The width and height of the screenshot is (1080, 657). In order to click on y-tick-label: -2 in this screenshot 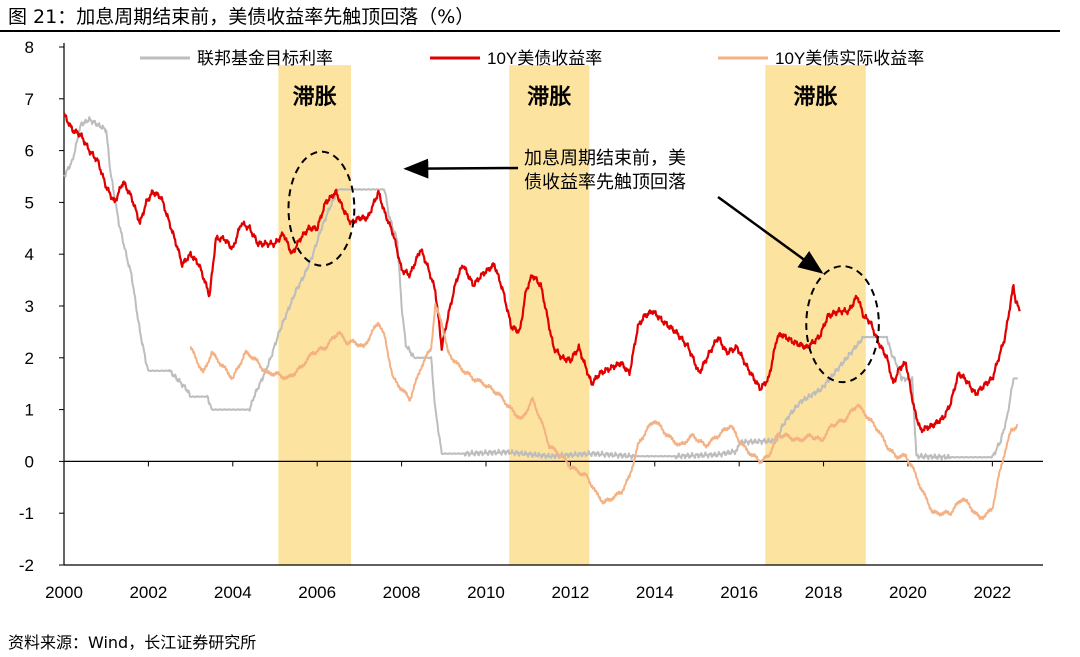, I will do `click(26, 565)`.